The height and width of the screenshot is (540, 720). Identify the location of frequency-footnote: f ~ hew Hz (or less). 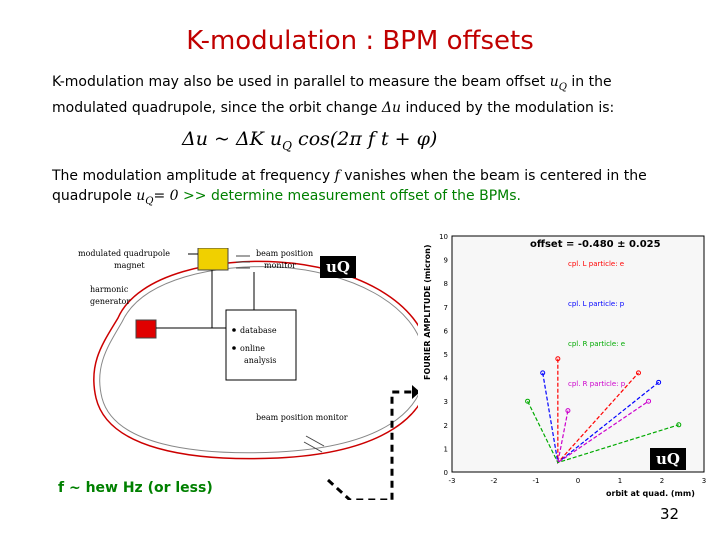
(135, 488).